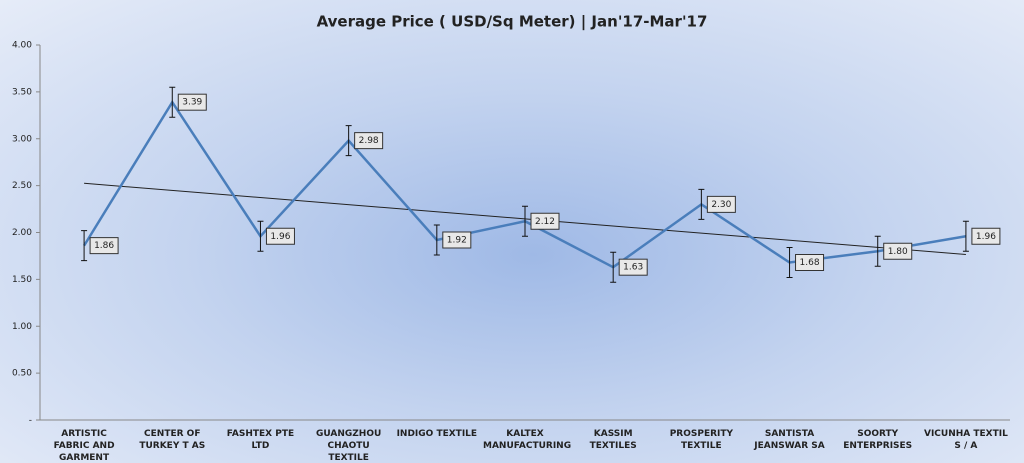 Image resolution: width=1024 pixels, height=463 pixels. I want to click on data-label: 3.39, so click(192, 103).